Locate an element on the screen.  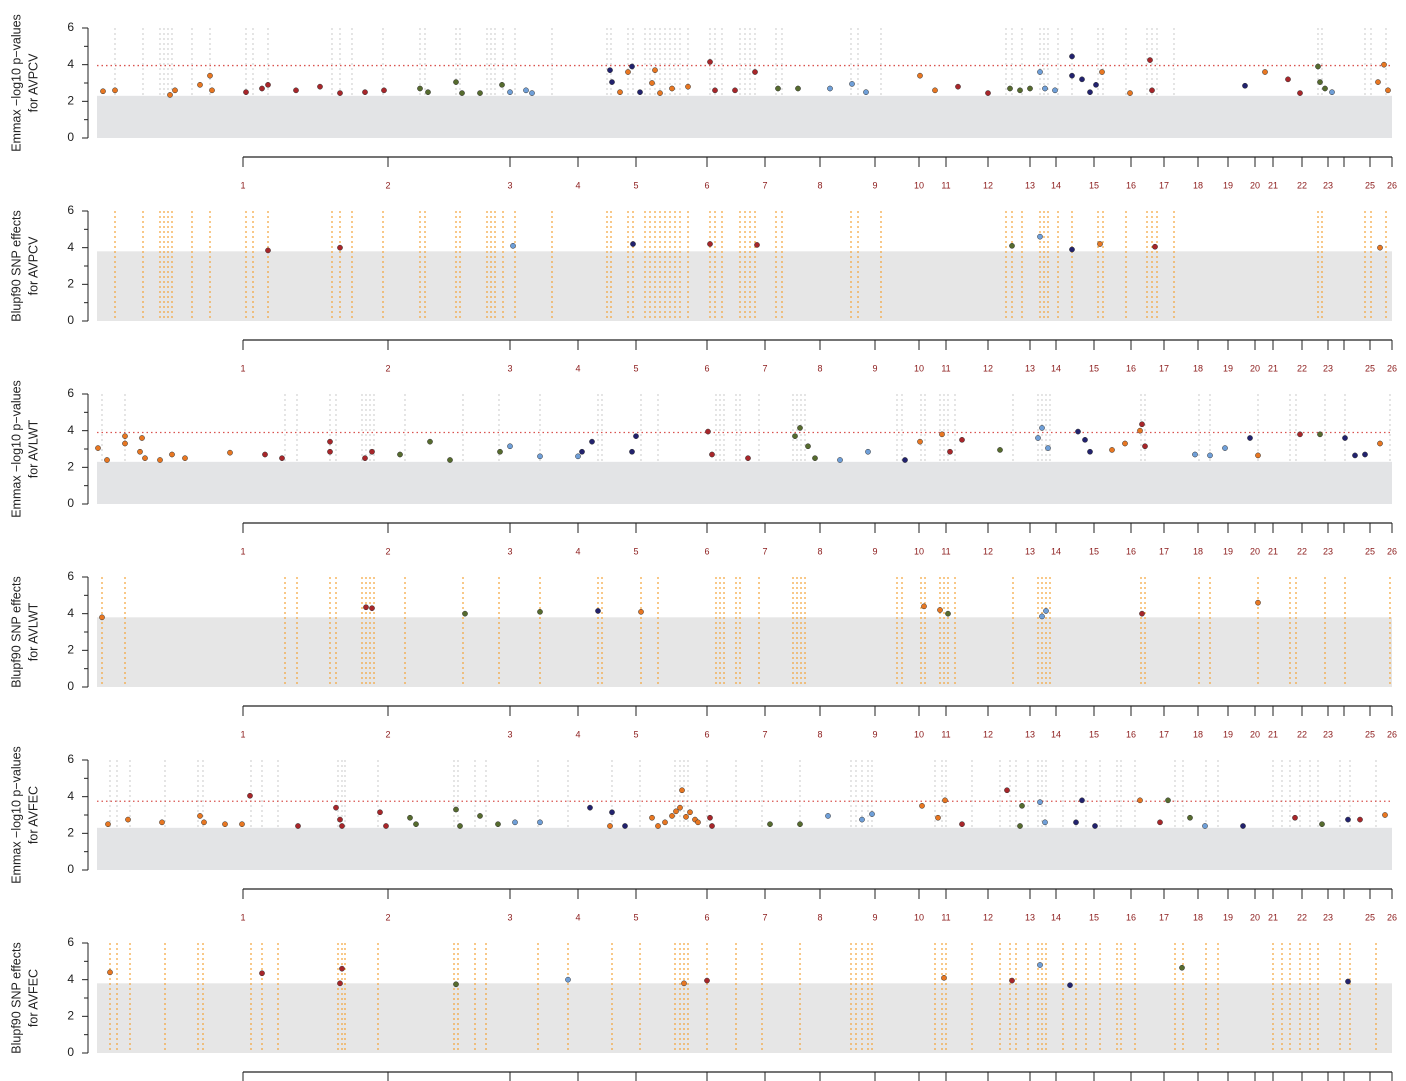
chromosome-label: 11 is located at coordinates (945, 917).